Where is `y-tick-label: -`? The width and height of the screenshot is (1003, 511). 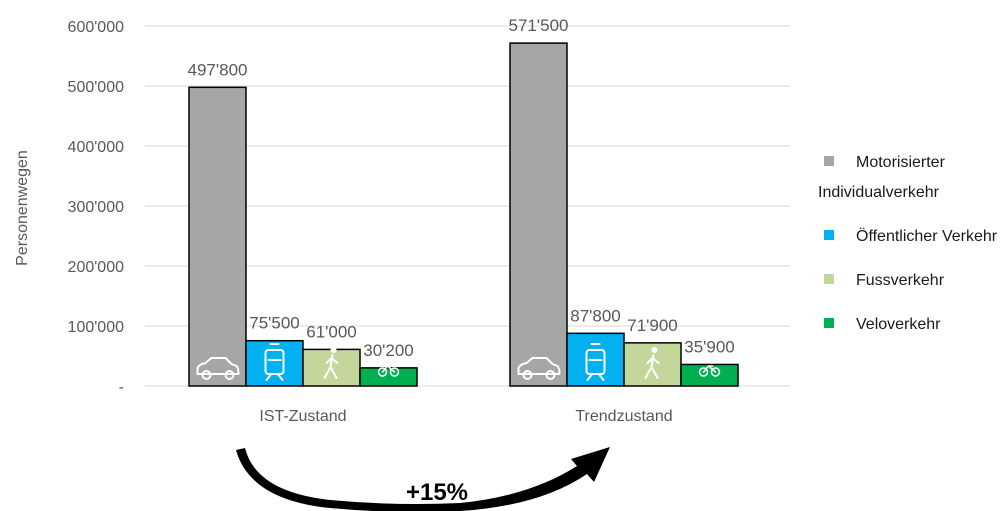
y-tick-label: - is located at coordinates (121, 387).